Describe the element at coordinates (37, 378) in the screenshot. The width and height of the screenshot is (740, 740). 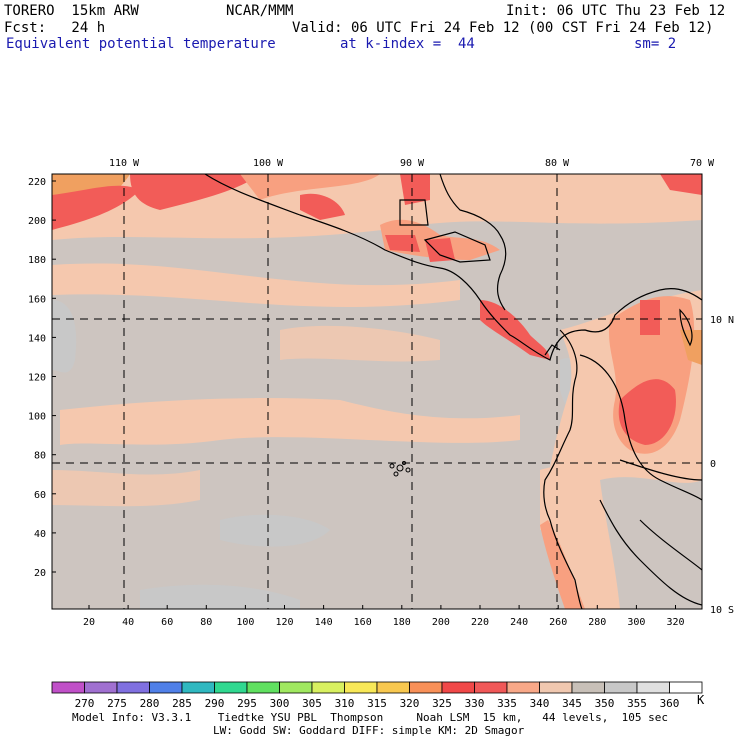
I see `y-tick-label: 120` at that location.